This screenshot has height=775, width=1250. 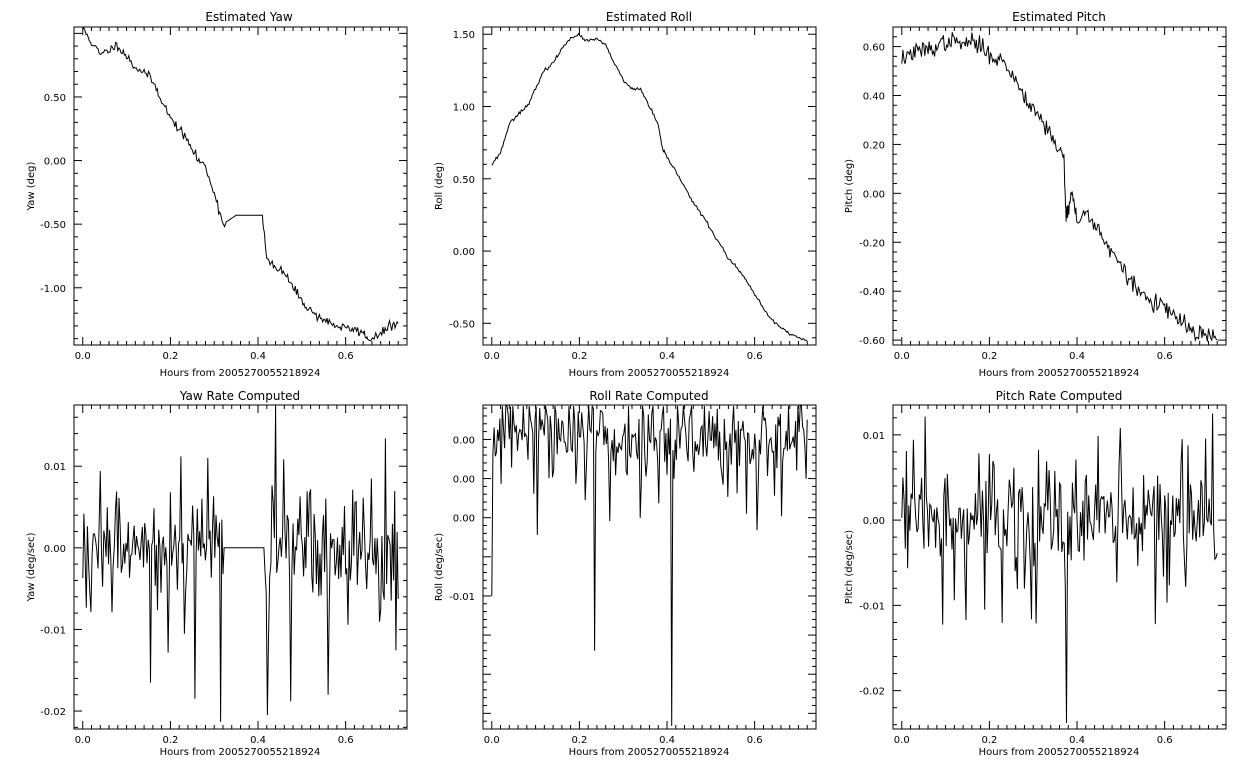 I want to click on y-tick-label: -1.00, so click(x=53, y=289).